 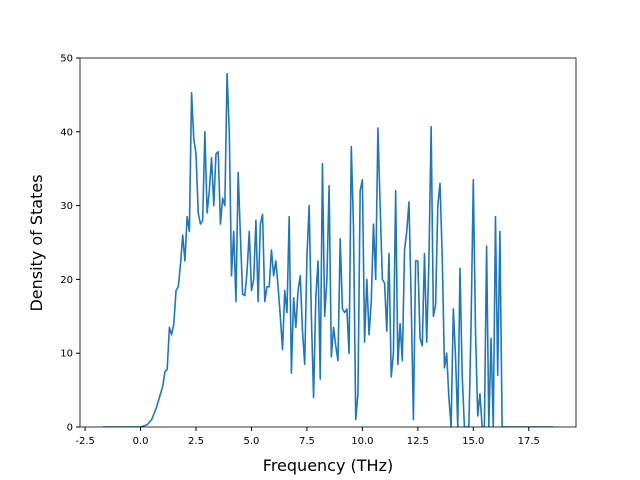 What do you see at coordinates (141, 441) in the screenshot?
I see `x-tick-label: 0.0` at bounding box center [141, 441].